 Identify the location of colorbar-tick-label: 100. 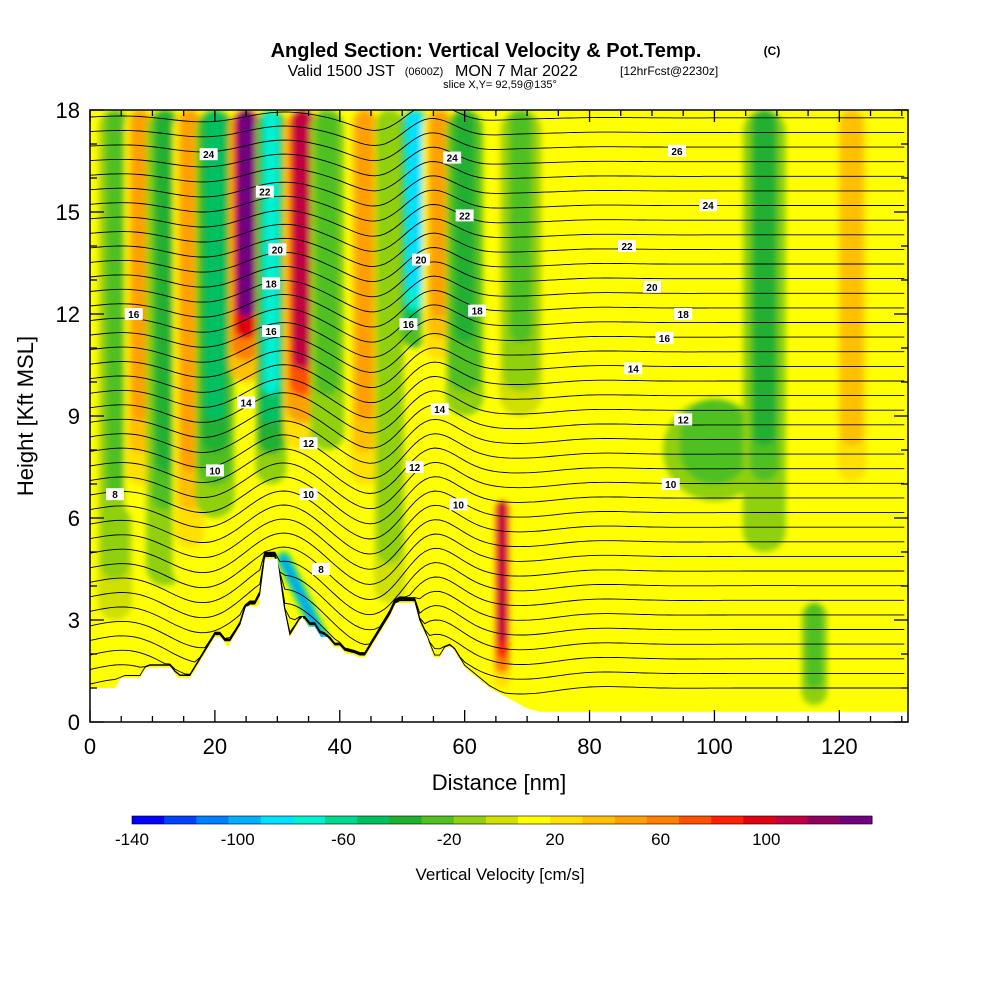
(766, 839).